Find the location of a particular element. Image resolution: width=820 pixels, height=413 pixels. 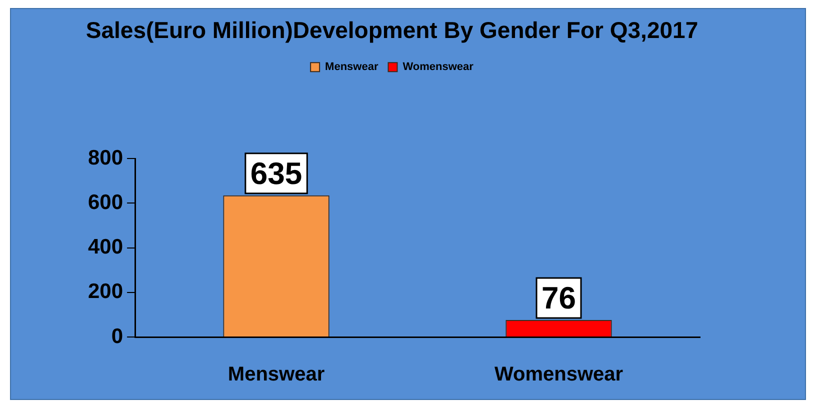

legend-label: Womenswear is located at coordinates (438, 67).